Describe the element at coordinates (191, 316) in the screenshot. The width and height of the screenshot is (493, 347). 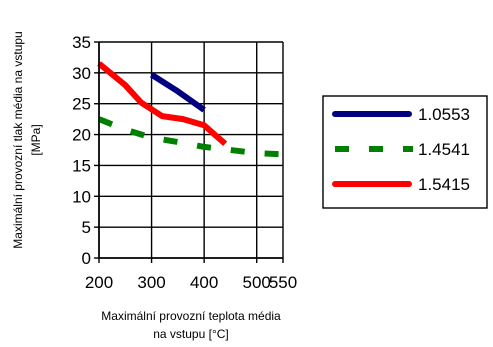
I see `x-axis-title-line: Maximální provozní teplota média` at that location.